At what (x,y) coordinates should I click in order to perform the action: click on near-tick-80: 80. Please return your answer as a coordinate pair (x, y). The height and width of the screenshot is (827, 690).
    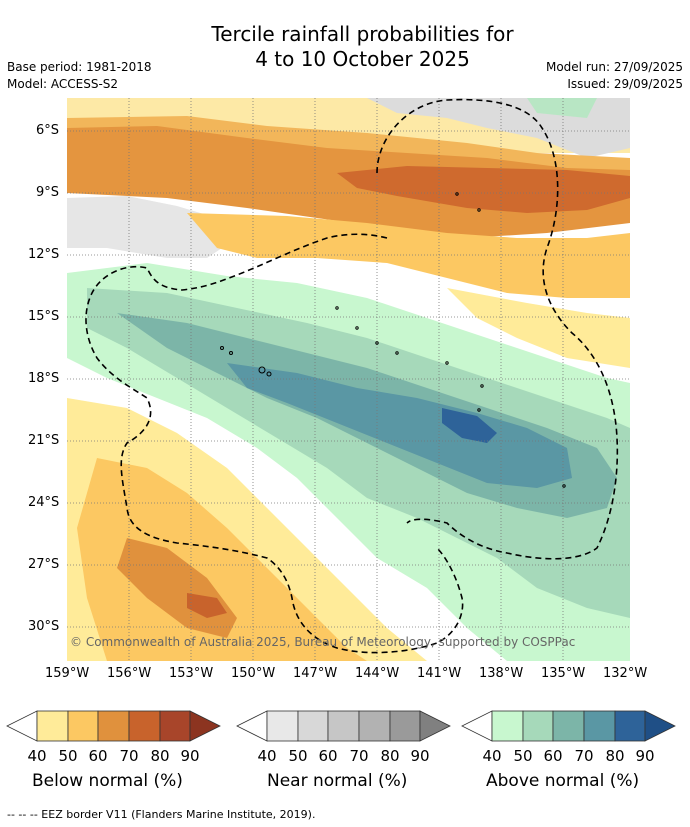
    Looking at the image, I should click on (389, 756).